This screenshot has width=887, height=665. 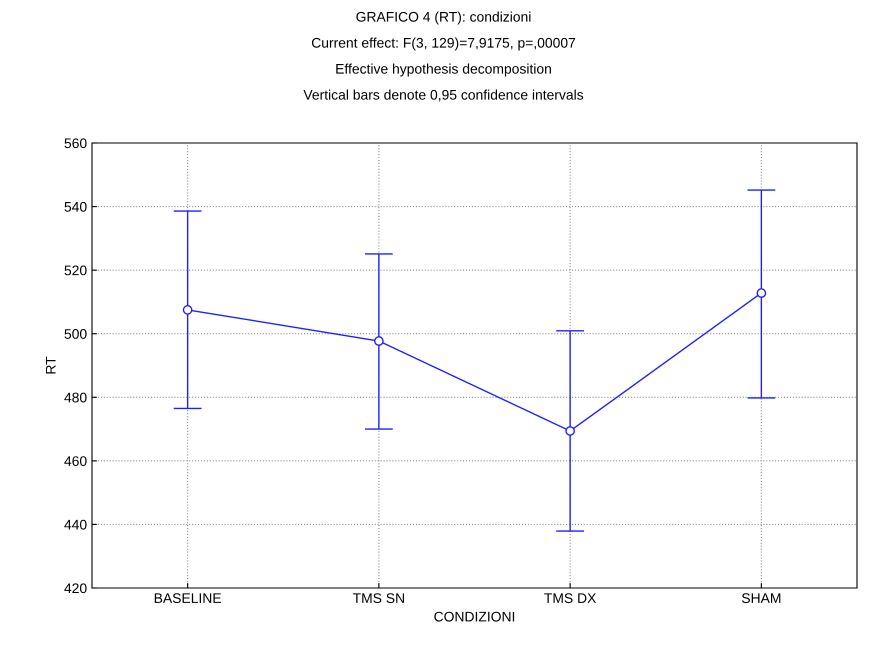 I want to click on text: Vertical bars denote 0,95 confidence intervals, so click(x=443, y=96).